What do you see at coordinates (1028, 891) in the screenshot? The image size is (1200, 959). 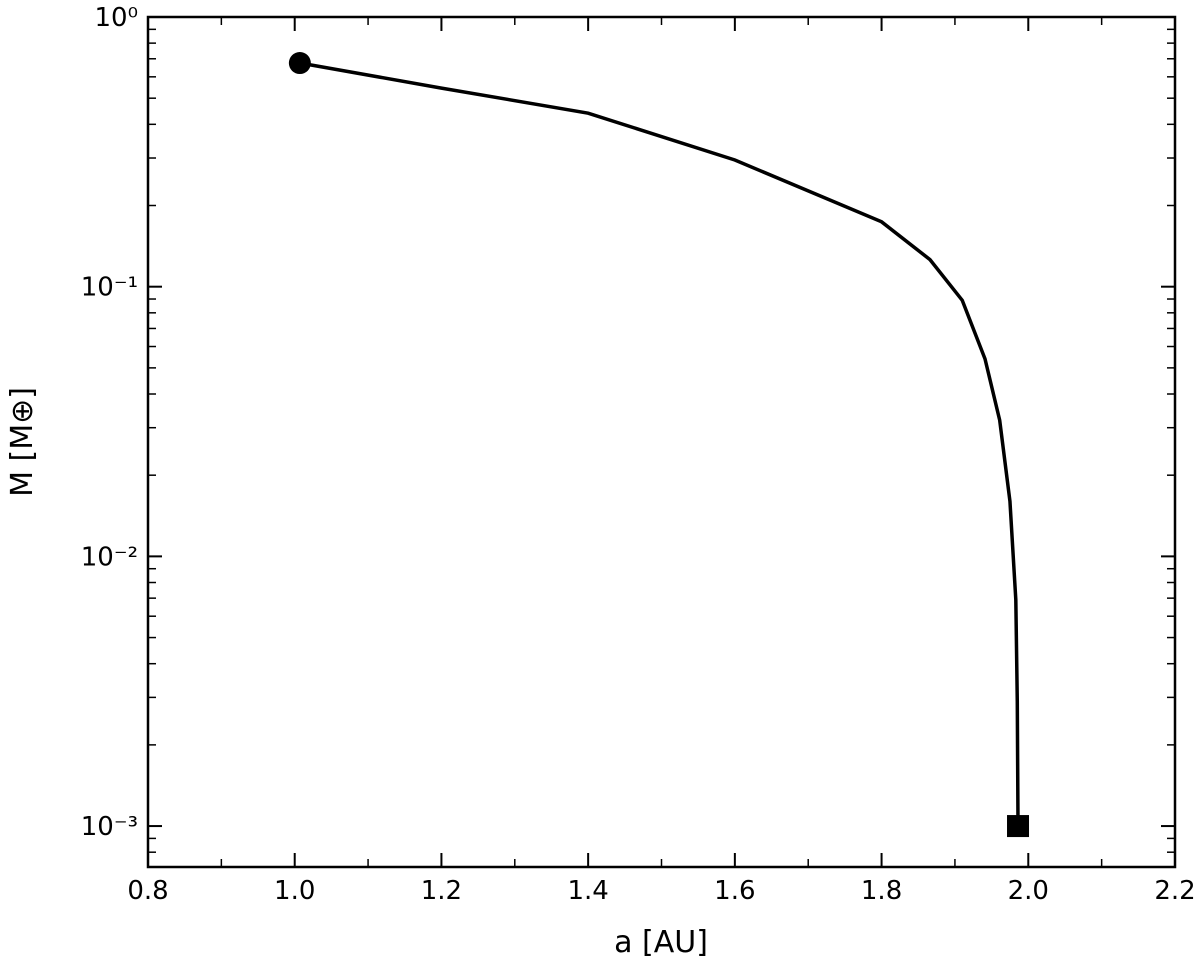 I see `x-tick-label: 2.0` at bounding box center [1028, 891].